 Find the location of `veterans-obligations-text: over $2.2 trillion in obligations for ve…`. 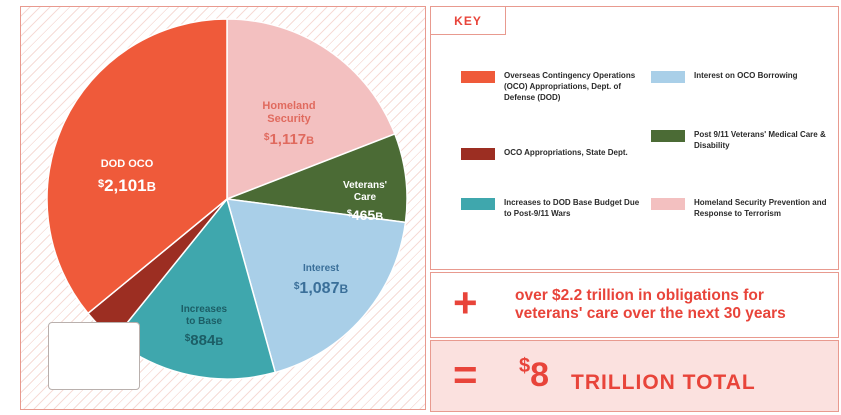

veterans-obligations-text: over $2.2 trillion in obligations for ve… is located at coordinates (650, 304).